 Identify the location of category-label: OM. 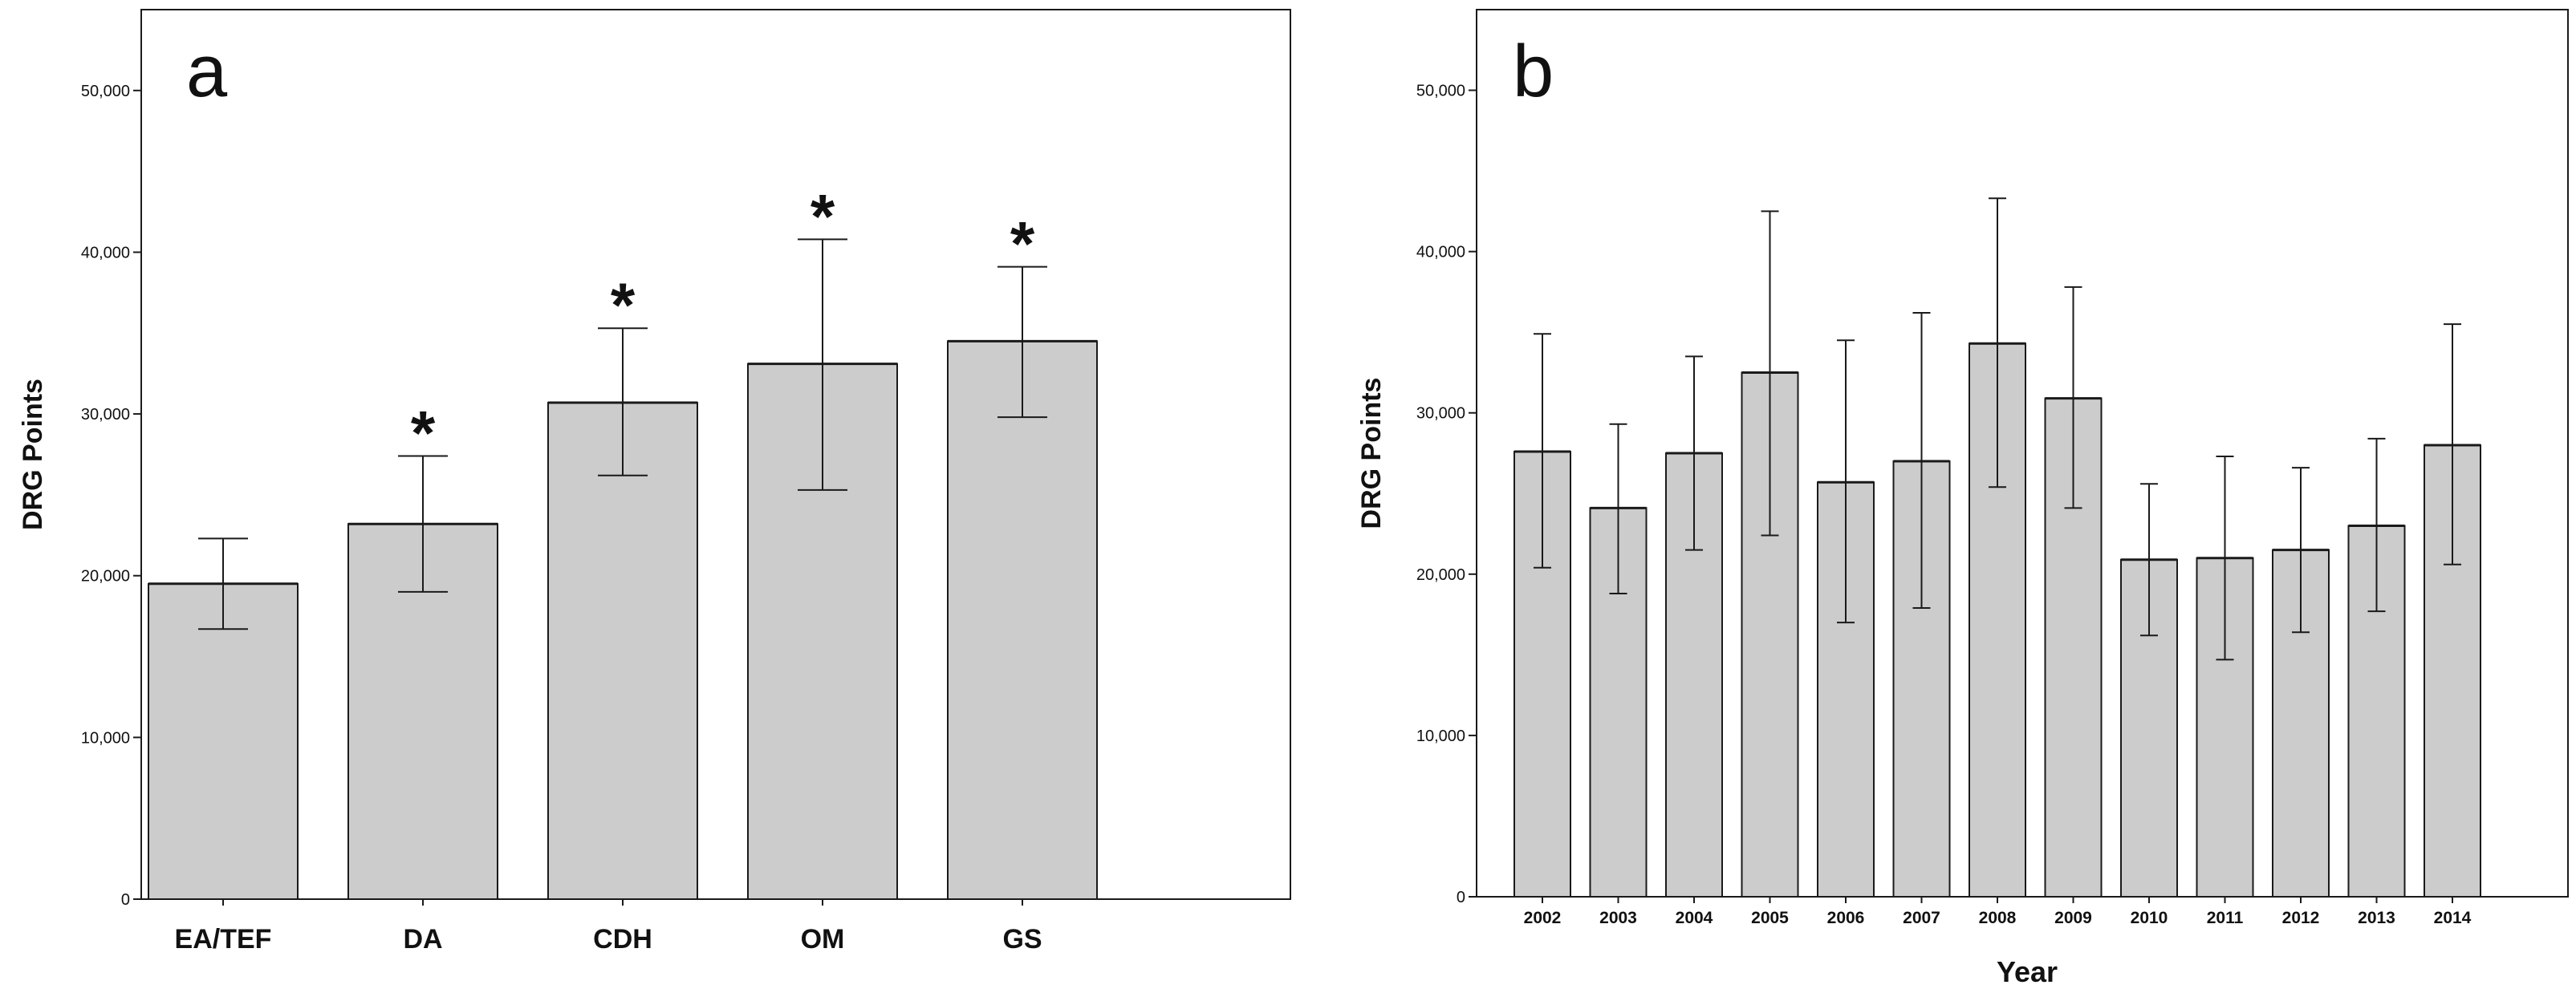
(823, 939).